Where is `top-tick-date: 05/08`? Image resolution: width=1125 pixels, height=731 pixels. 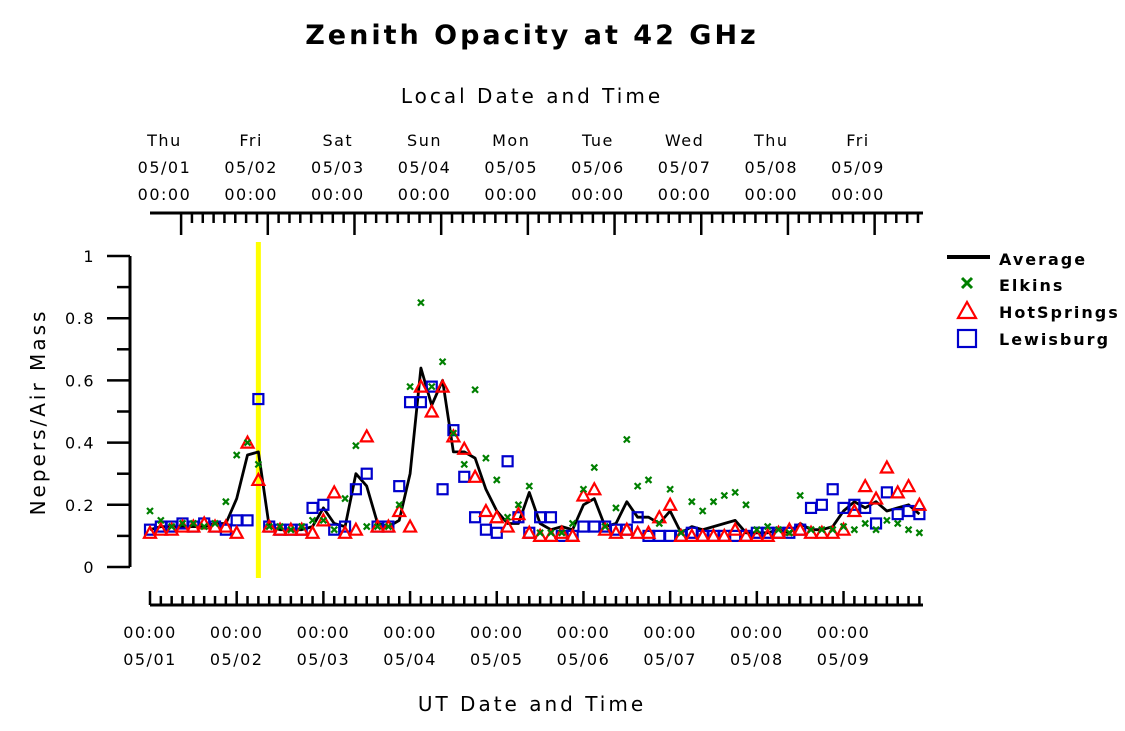
top-tick-date: 05/08 is located at coordinates (771, 167).